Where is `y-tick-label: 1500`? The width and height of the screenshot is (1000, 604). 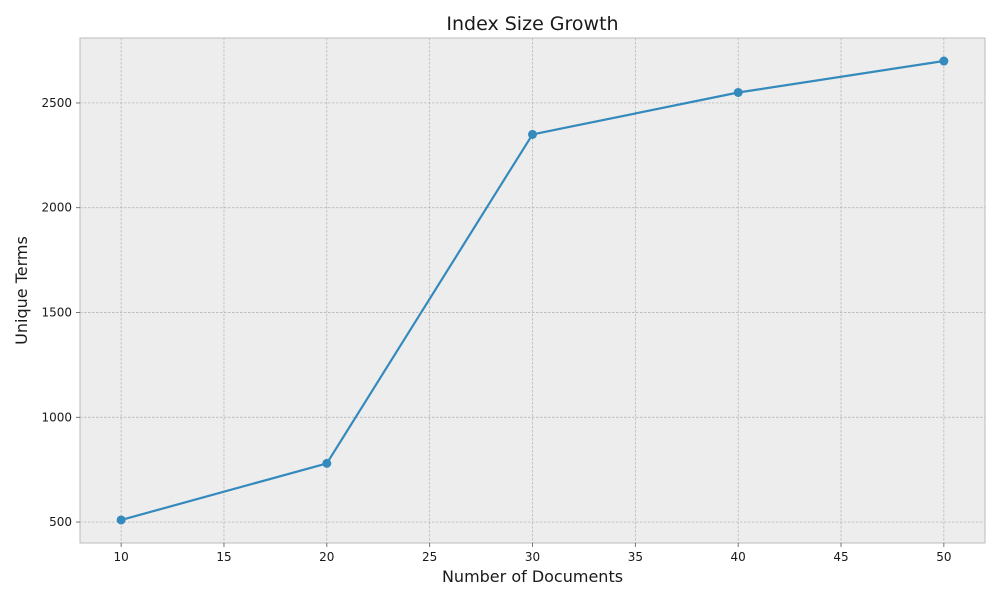
y-tick-label: 1500 is located at coordinates (56, 313).